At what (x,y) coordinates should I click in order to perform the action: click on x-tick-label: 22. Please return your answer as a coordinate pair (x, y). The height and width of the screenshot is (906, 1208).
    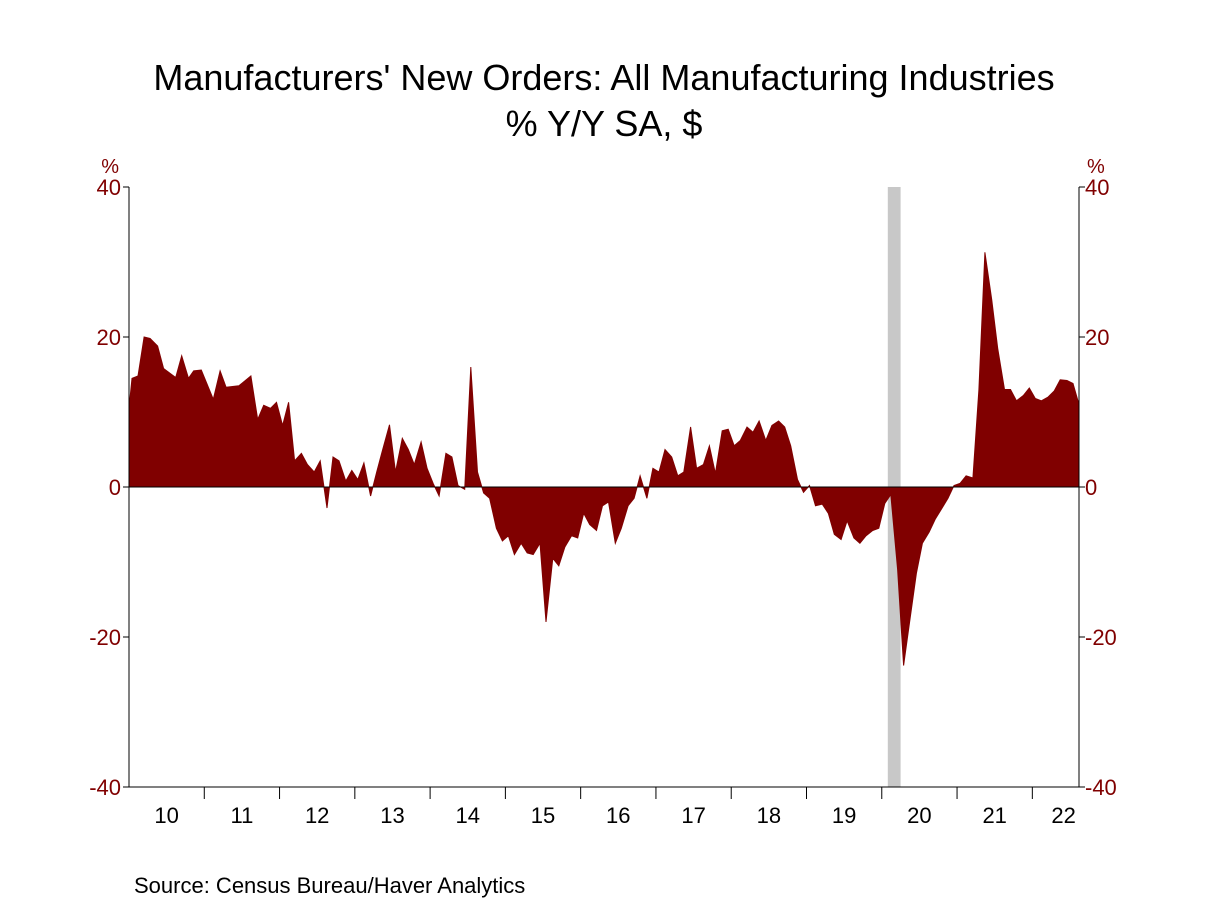
    Looking at the image, I should click on (1063, 815).